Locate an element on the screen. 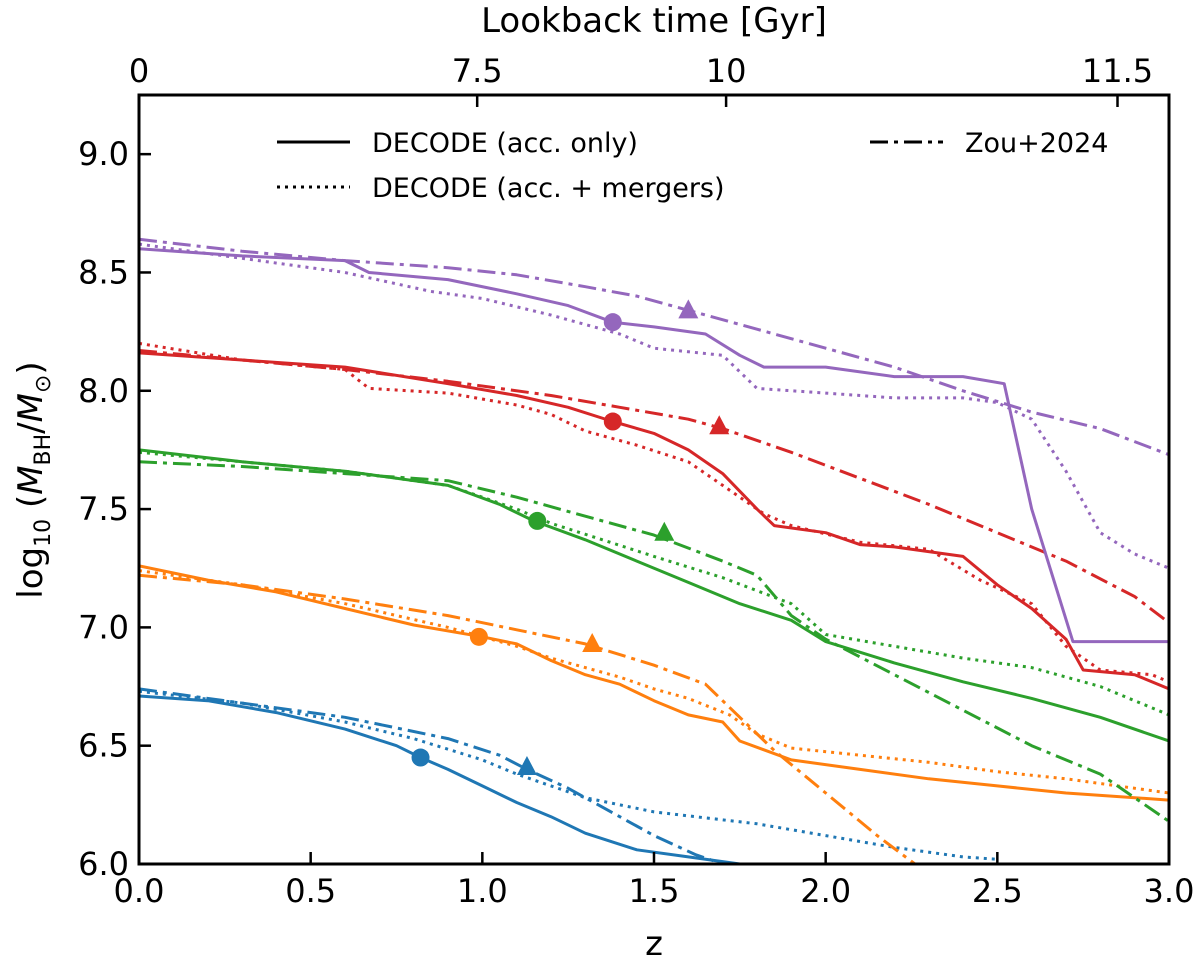  blue-dashdot-line is located at coordinates (431, 775).